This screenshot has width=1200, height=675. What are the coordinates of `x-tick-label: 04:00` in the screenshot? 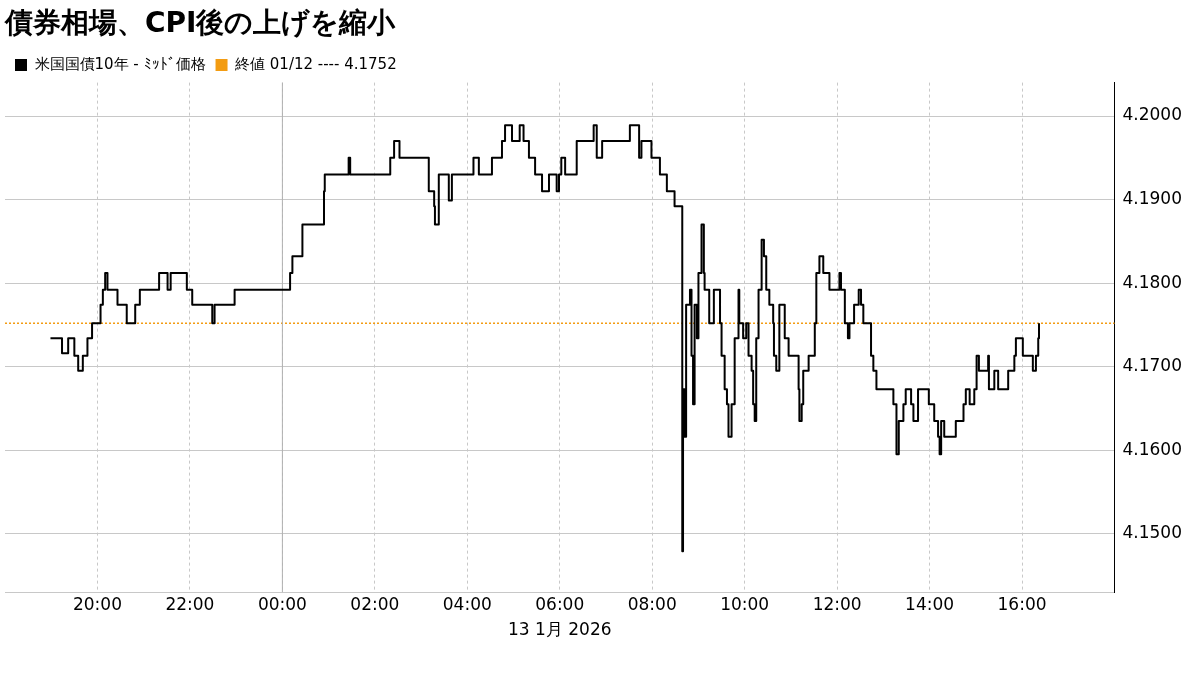 It's located at (467, 603).